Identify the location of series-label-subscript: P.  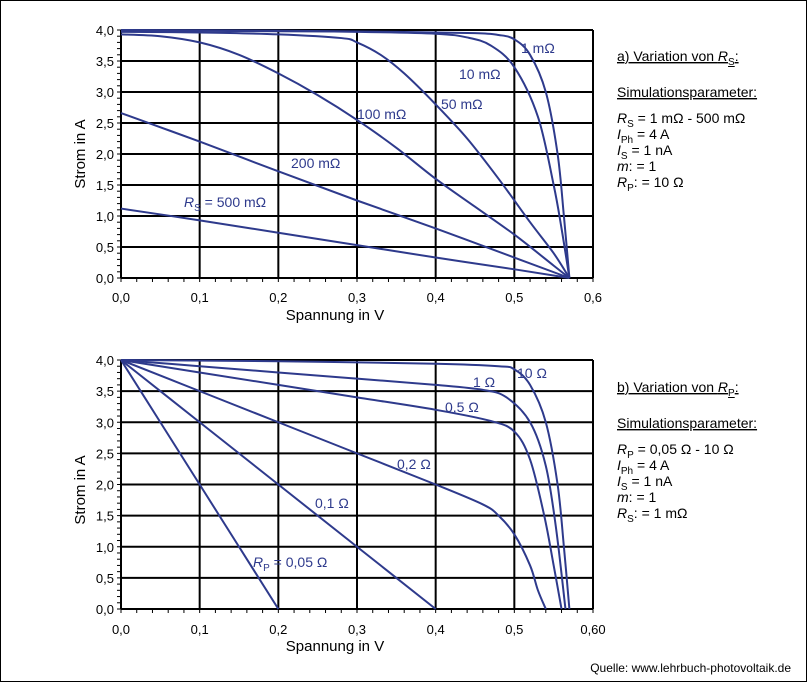
(266, 568).